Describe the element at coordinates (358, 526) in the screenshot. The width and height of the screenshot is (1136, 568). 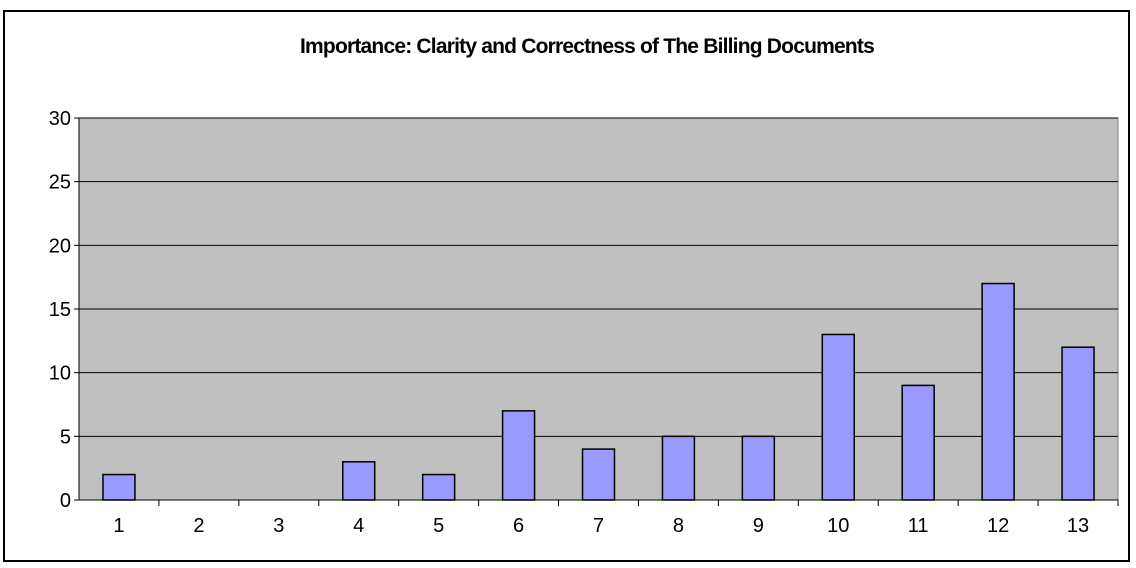
I see `x-tick-label: 4` at that location.